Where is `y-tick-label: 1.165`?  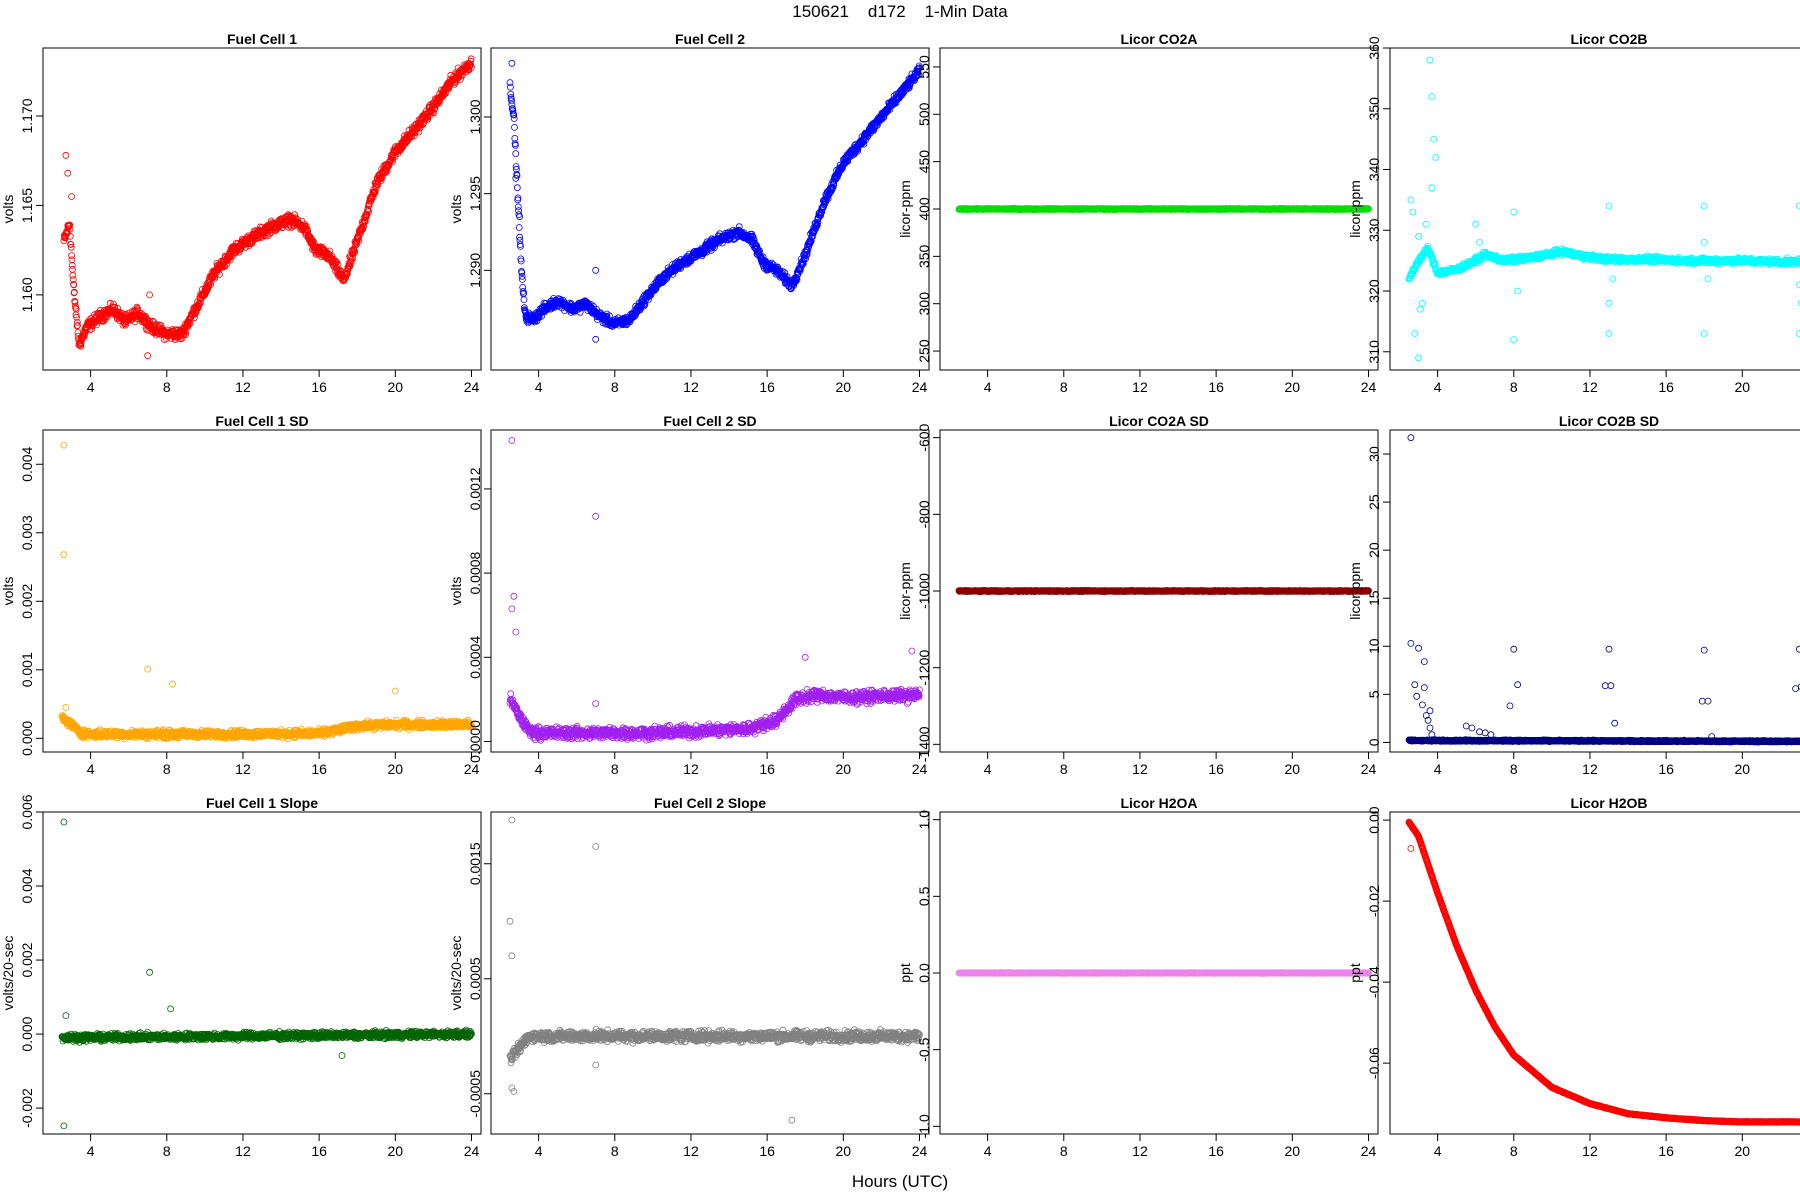 y-tick-label: 1.165 is located at coordinates (27, 205).